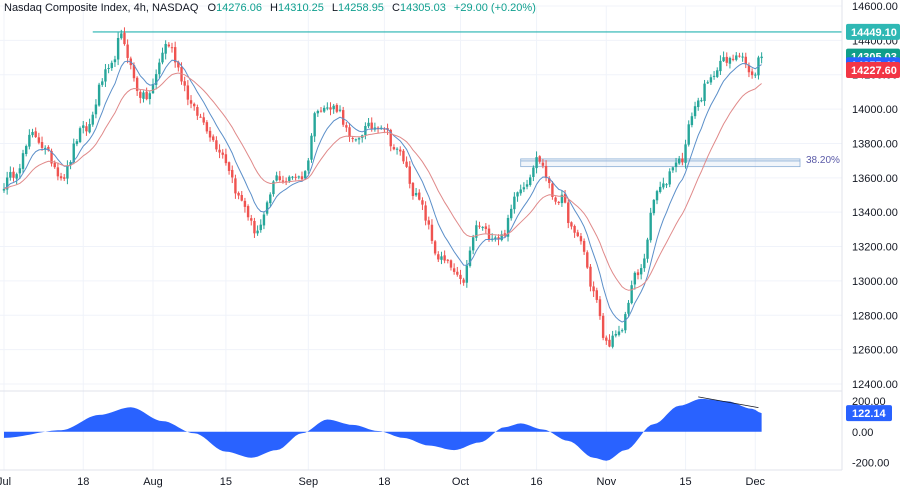 The width and height of the screenshot is (900, 490). I want to click on time-tick-label: Oct, so click(460, 482).